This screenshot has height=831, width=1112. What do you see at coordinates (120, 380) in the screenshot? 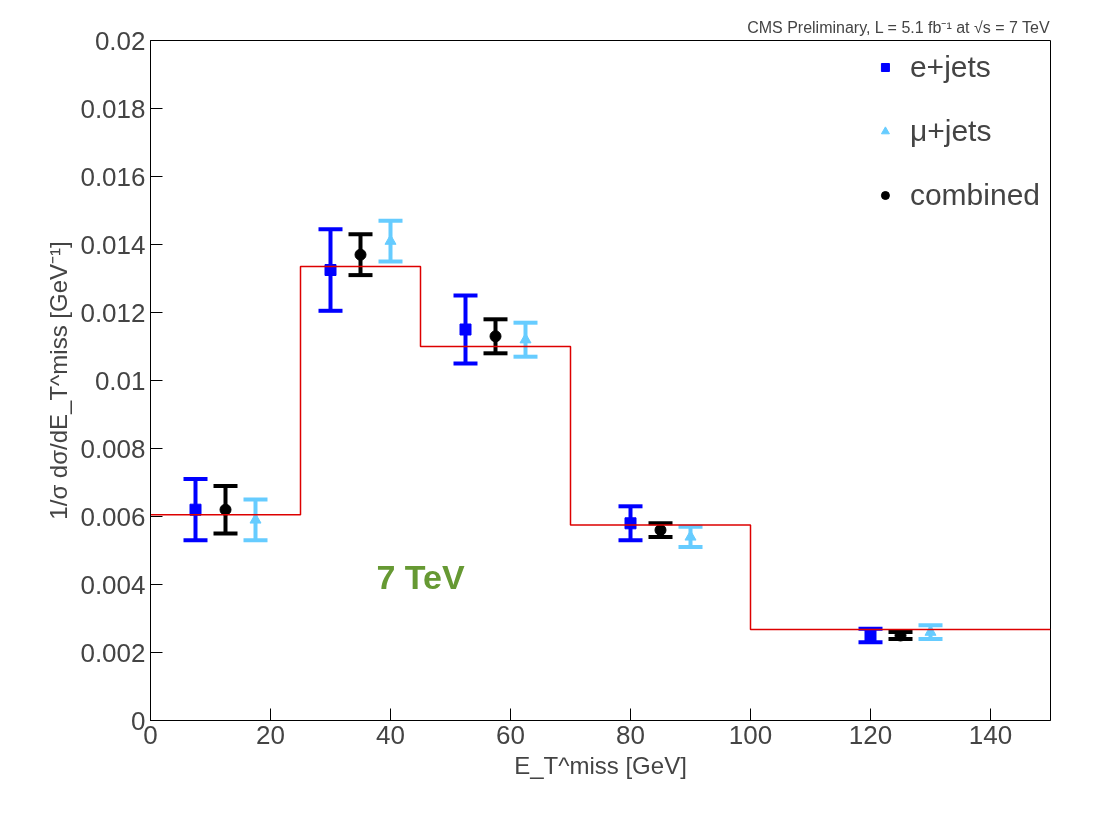
I see `y-tick-label: 0.01` at bounding box center [120, 380].